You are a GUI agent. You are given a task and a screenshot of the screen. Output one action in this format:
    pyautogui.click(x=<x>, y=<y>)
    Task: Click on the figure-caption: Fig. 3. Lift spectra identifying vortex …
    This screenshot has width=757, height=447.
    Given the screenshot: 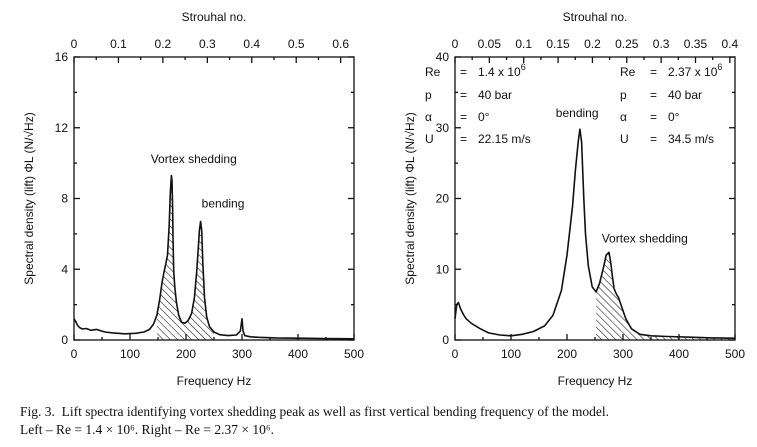 What is the action you would take?
    pyautogui.click(x=385, y=421)
    